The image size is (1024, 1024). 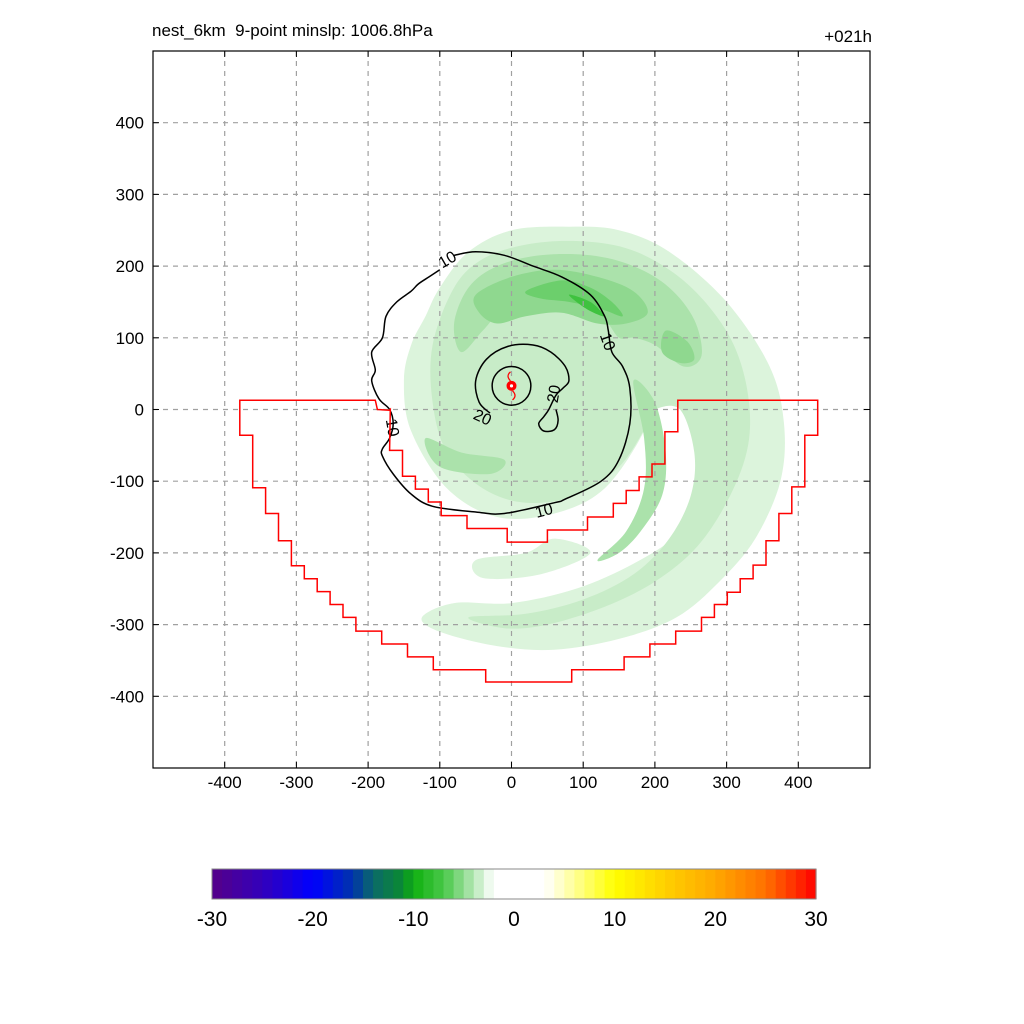 What do you see at coordinates (440, 782) in the screenshot?
I see `x-tick-label: -100` at bounding box center [440, 782].